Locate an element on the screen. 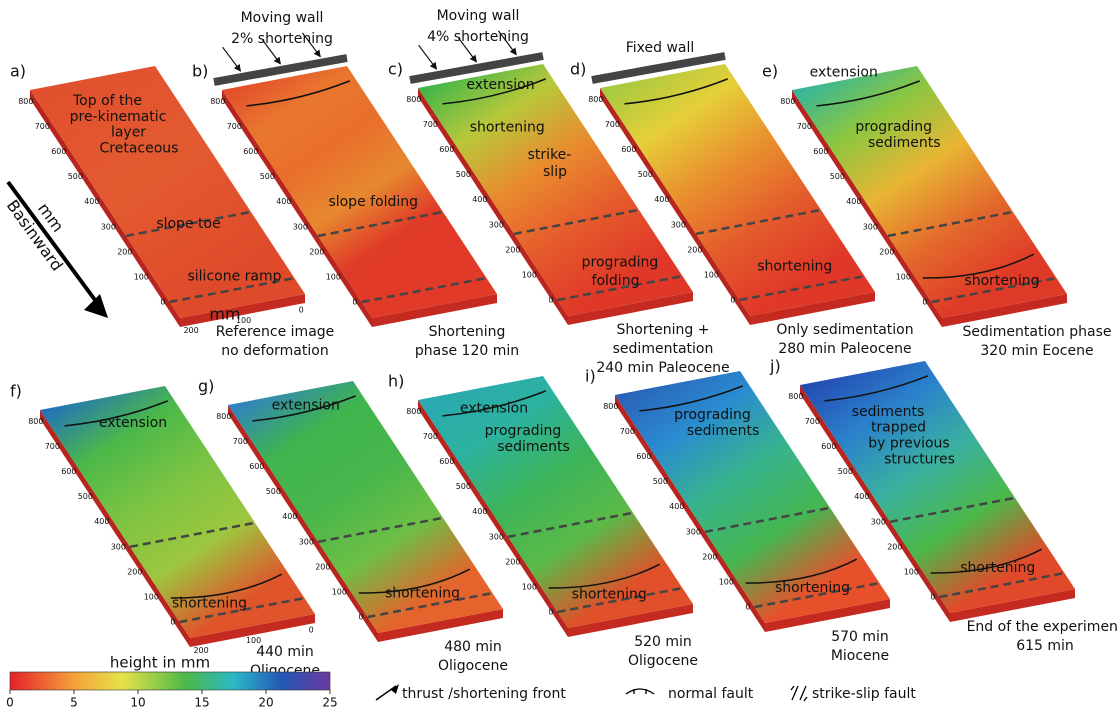  caption: 280 min Paleocene is located at coordinates (844, 349).